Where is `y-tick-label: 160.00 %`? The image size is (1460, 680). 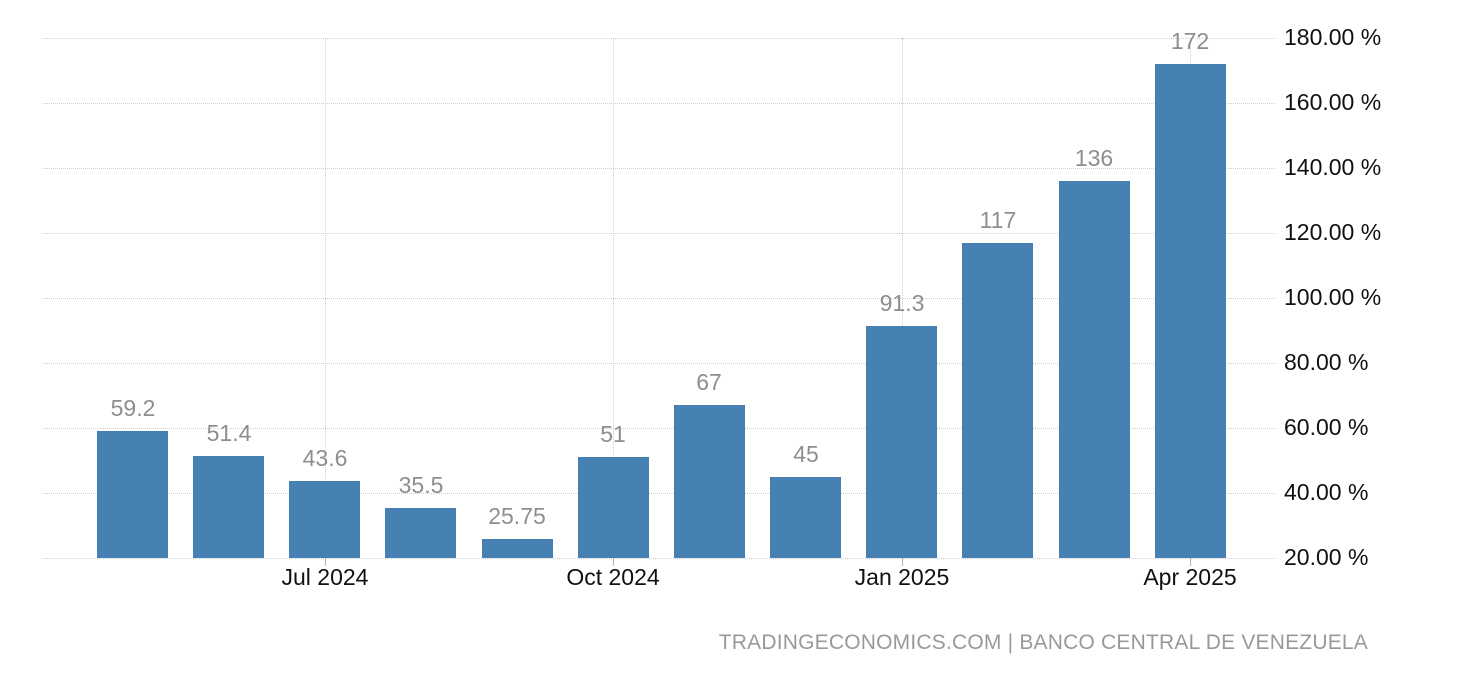 y-tick-label: 160.00 % is located at coordinates (1333, 102).